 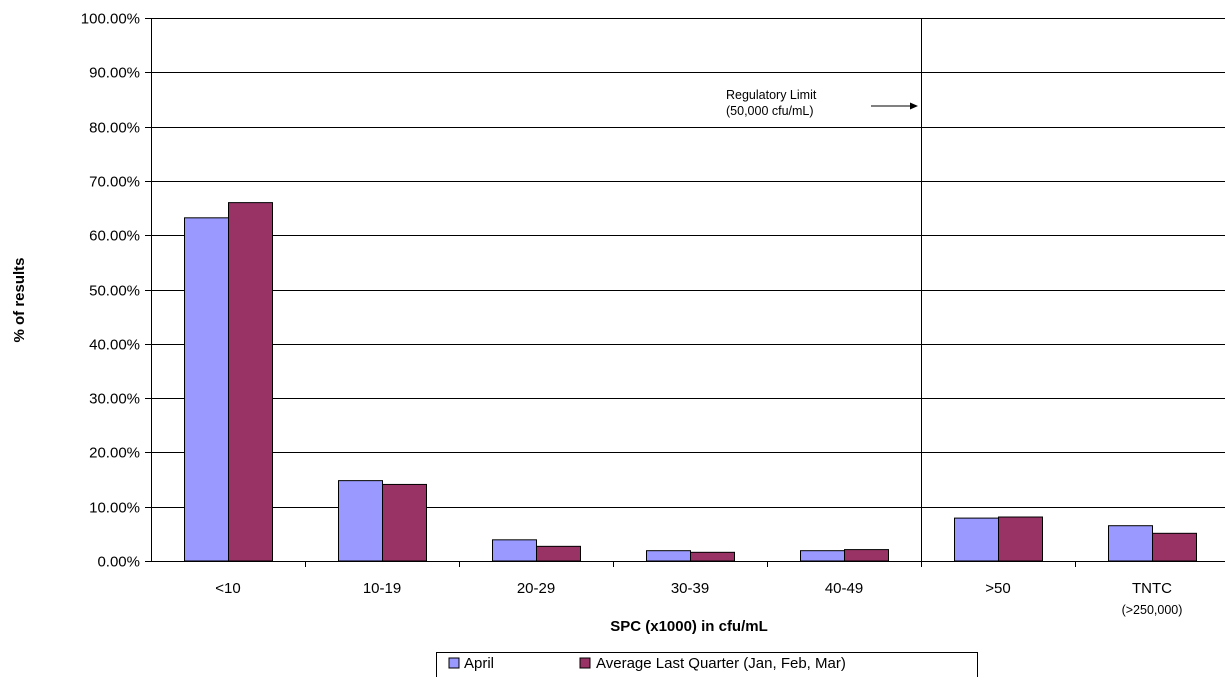 What do you see at coordinates (110, 19) in the screenshot?
I see `y-tick-label: 100.00%` at bounding box center [110, 19].